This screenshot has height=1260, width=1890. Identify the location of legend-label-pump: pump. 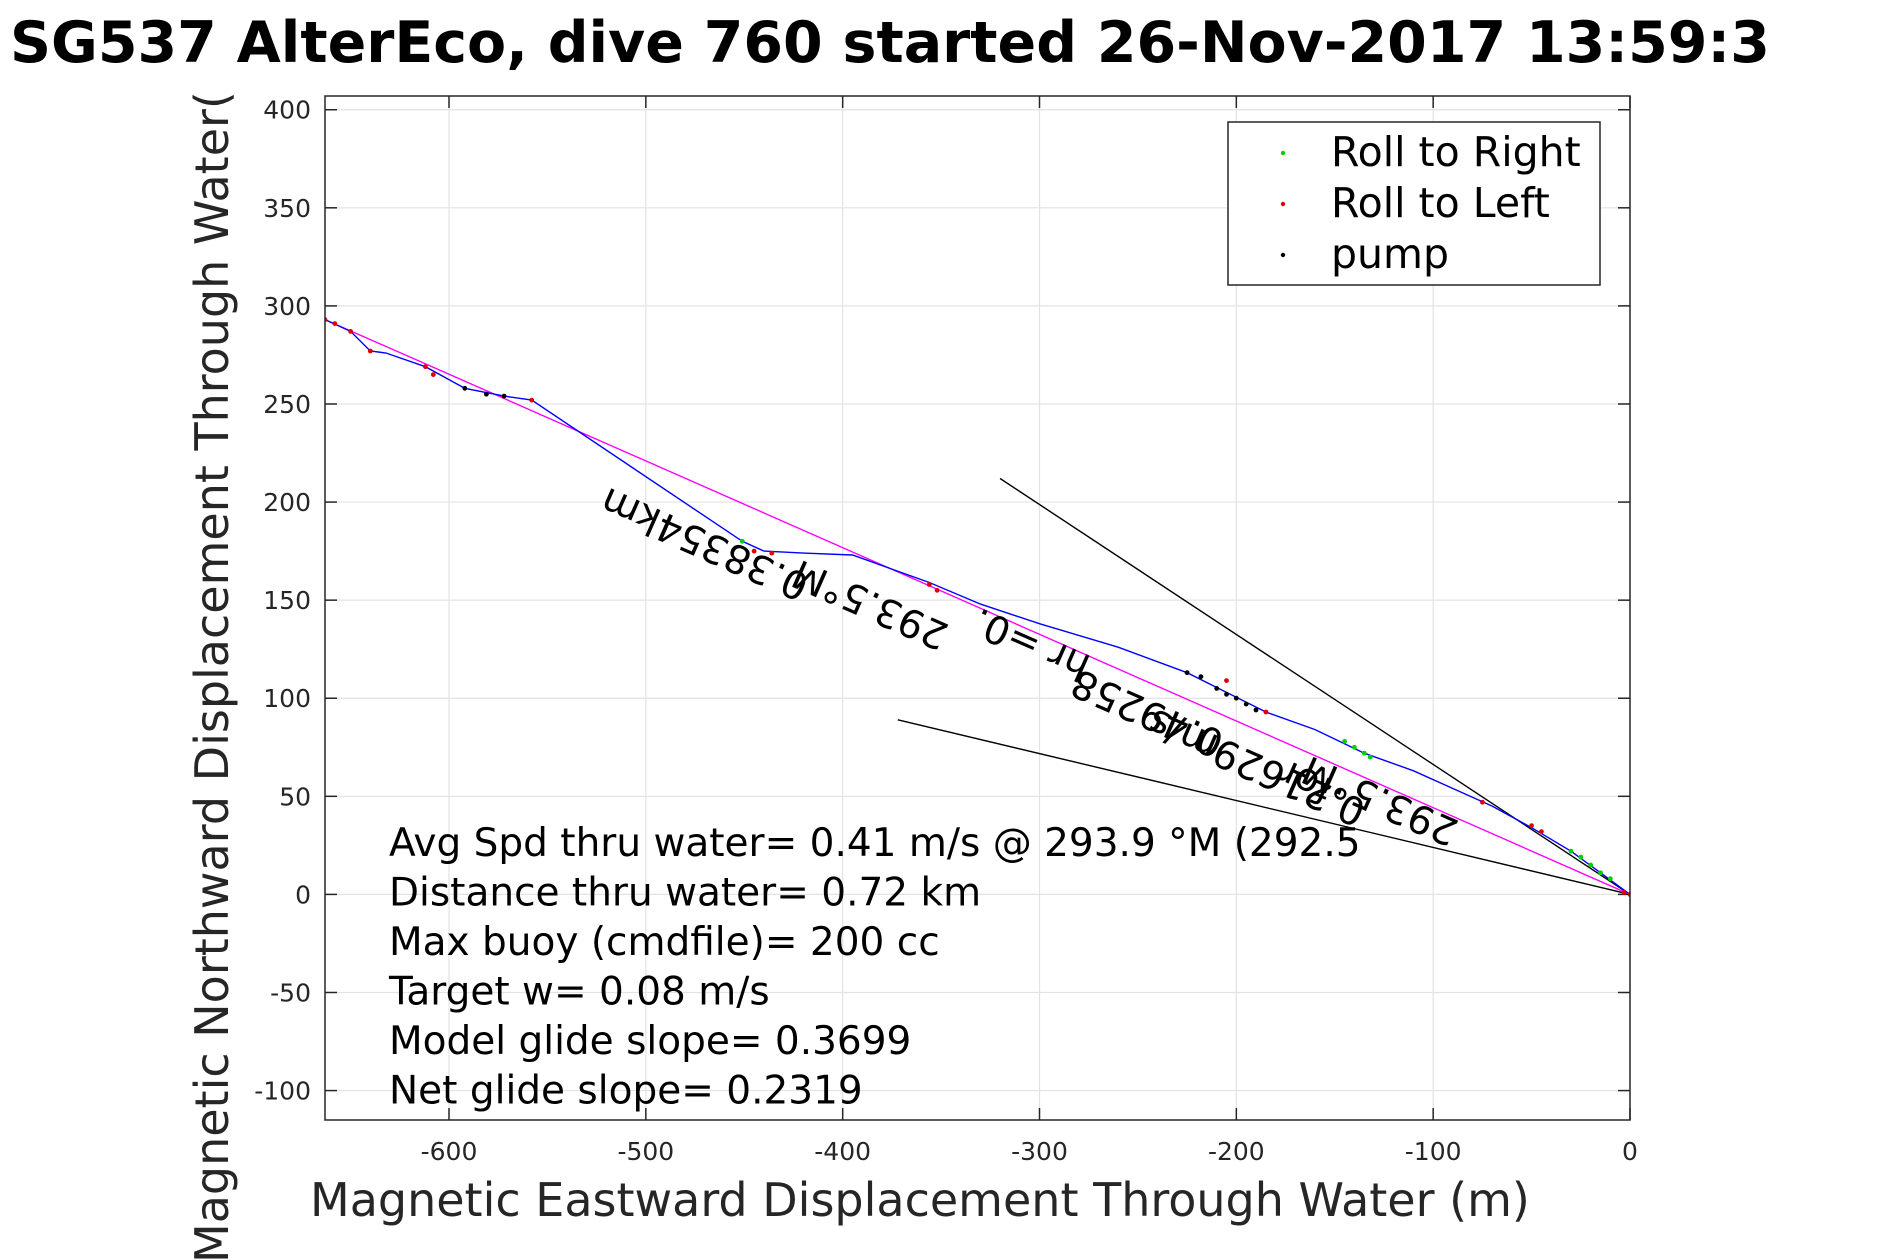
(1390, 254).